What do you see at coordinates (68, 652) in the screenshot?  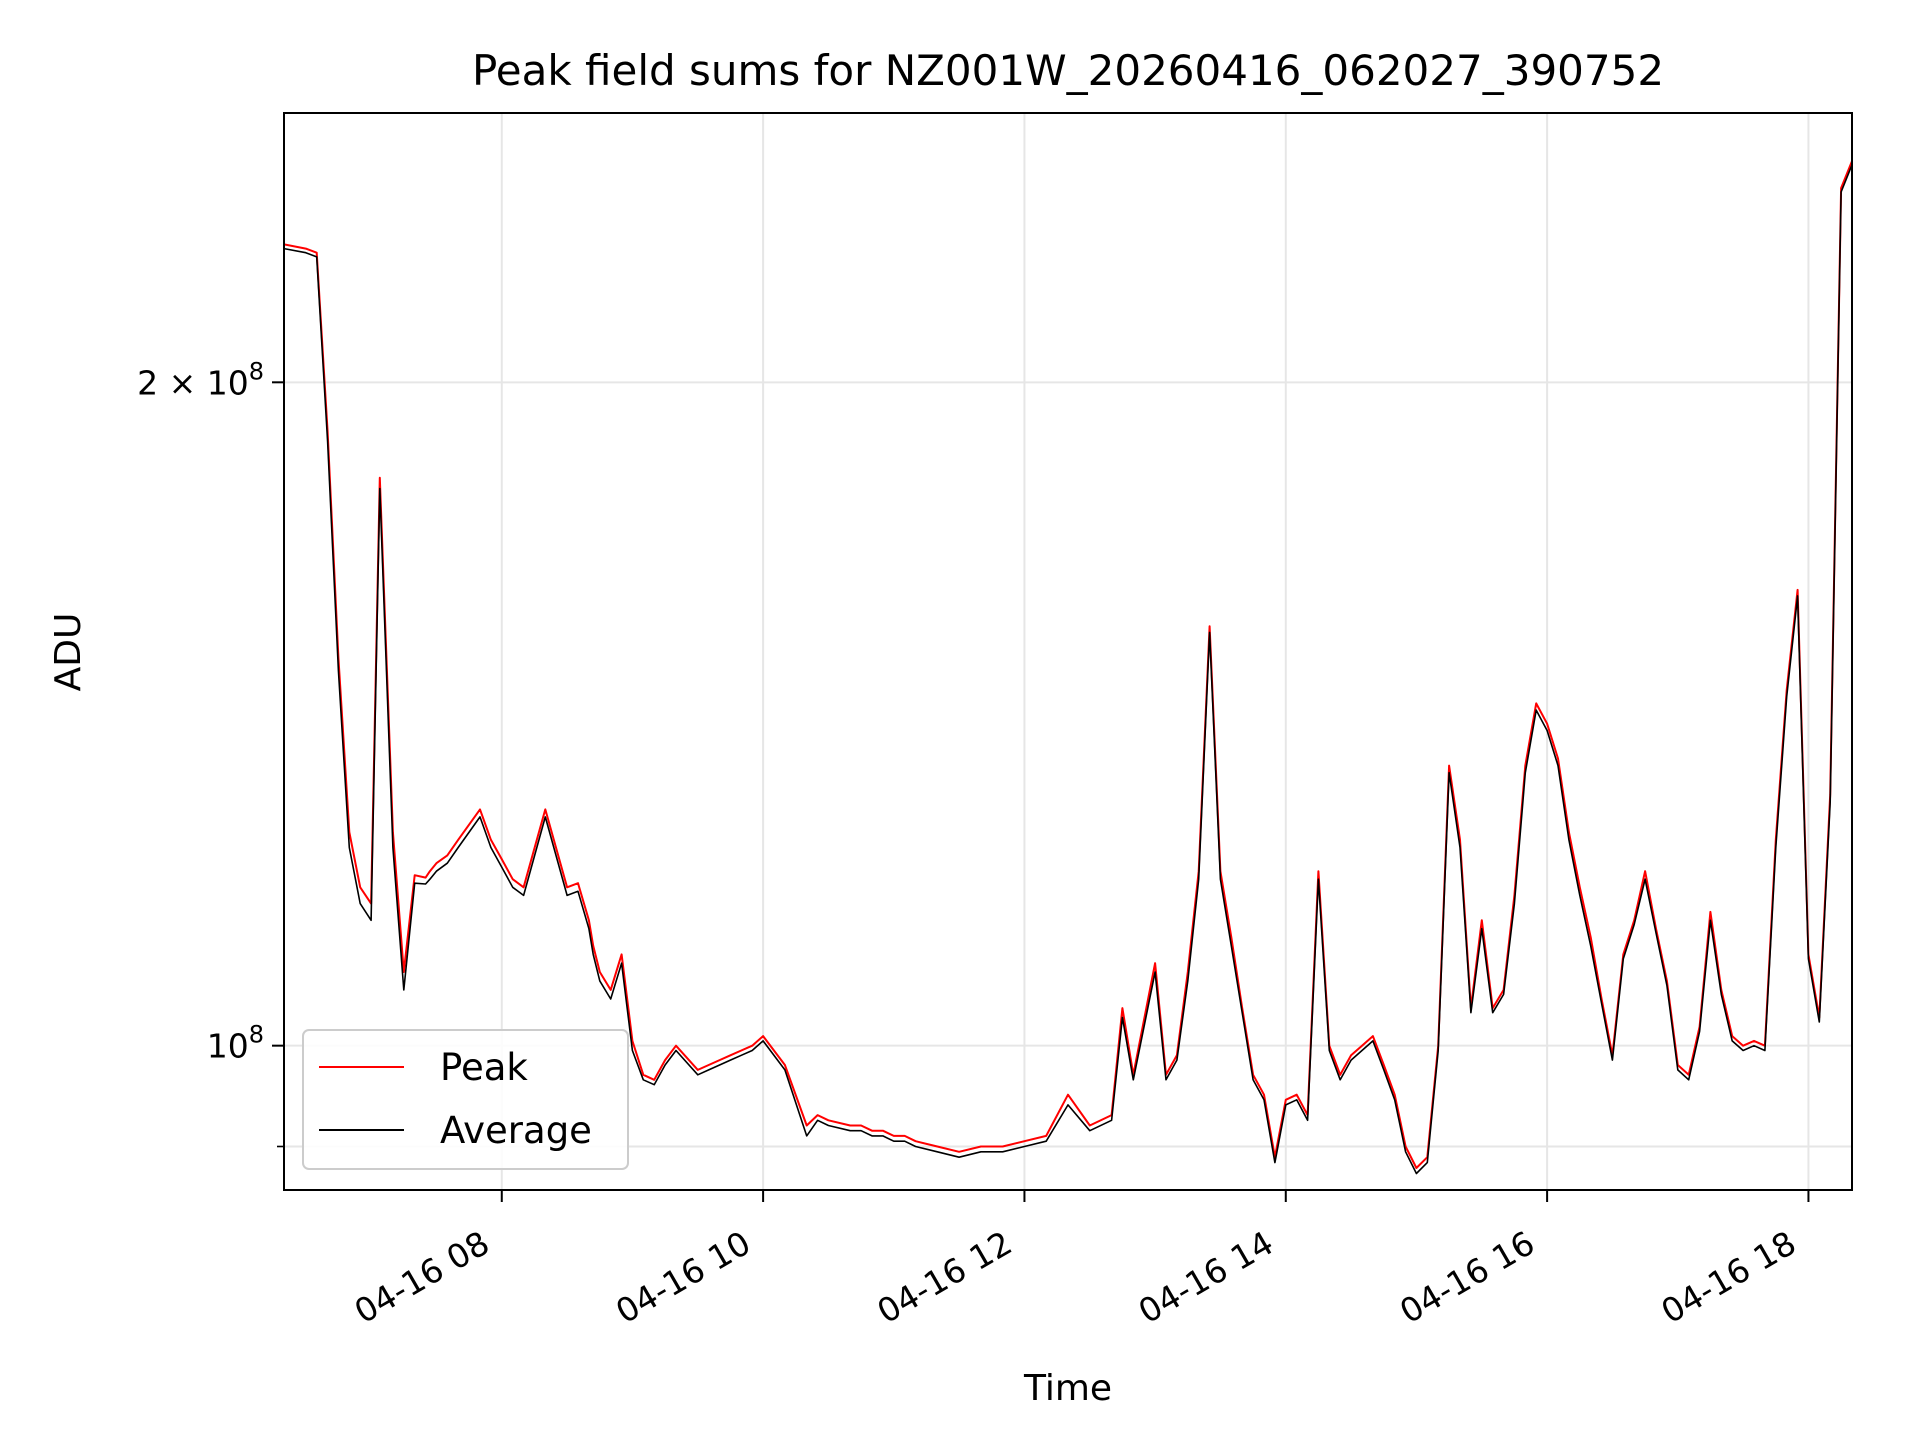 I see `y-axis-label: ADU` at bounding box center [68, 652].